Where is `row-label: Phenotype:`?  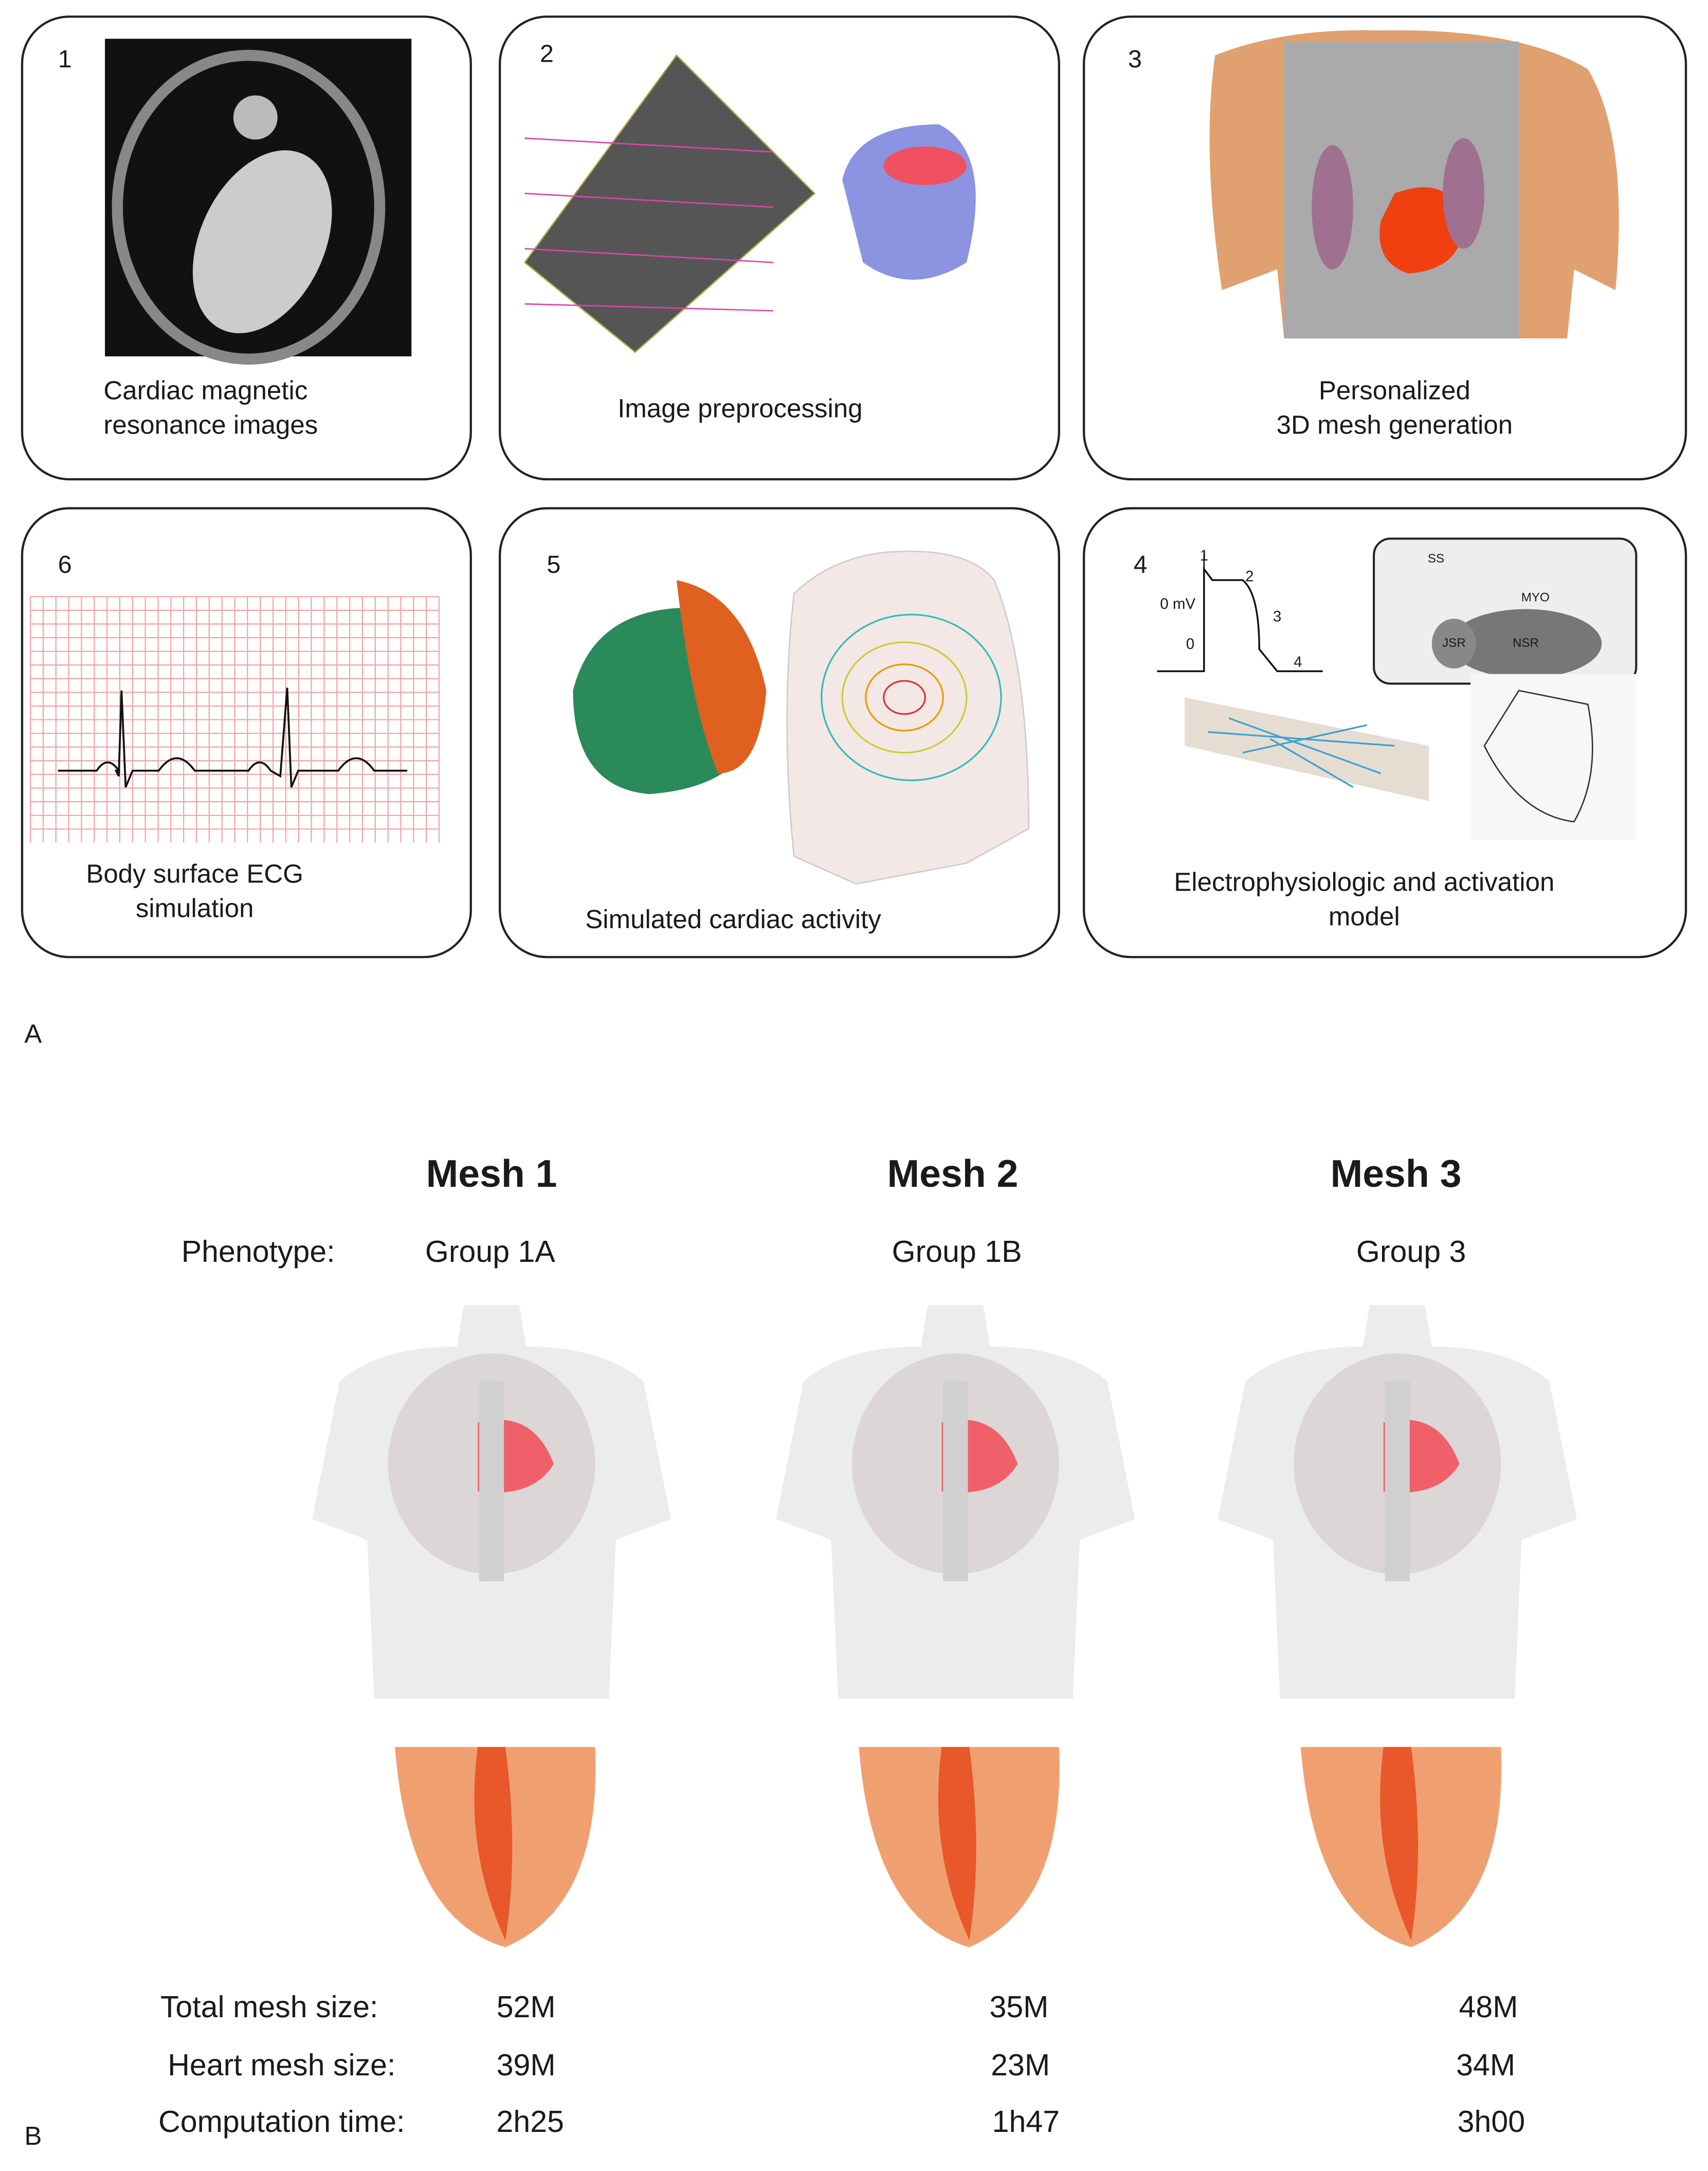 row-label: Phenotype: is located at coordinates (258, 1252).